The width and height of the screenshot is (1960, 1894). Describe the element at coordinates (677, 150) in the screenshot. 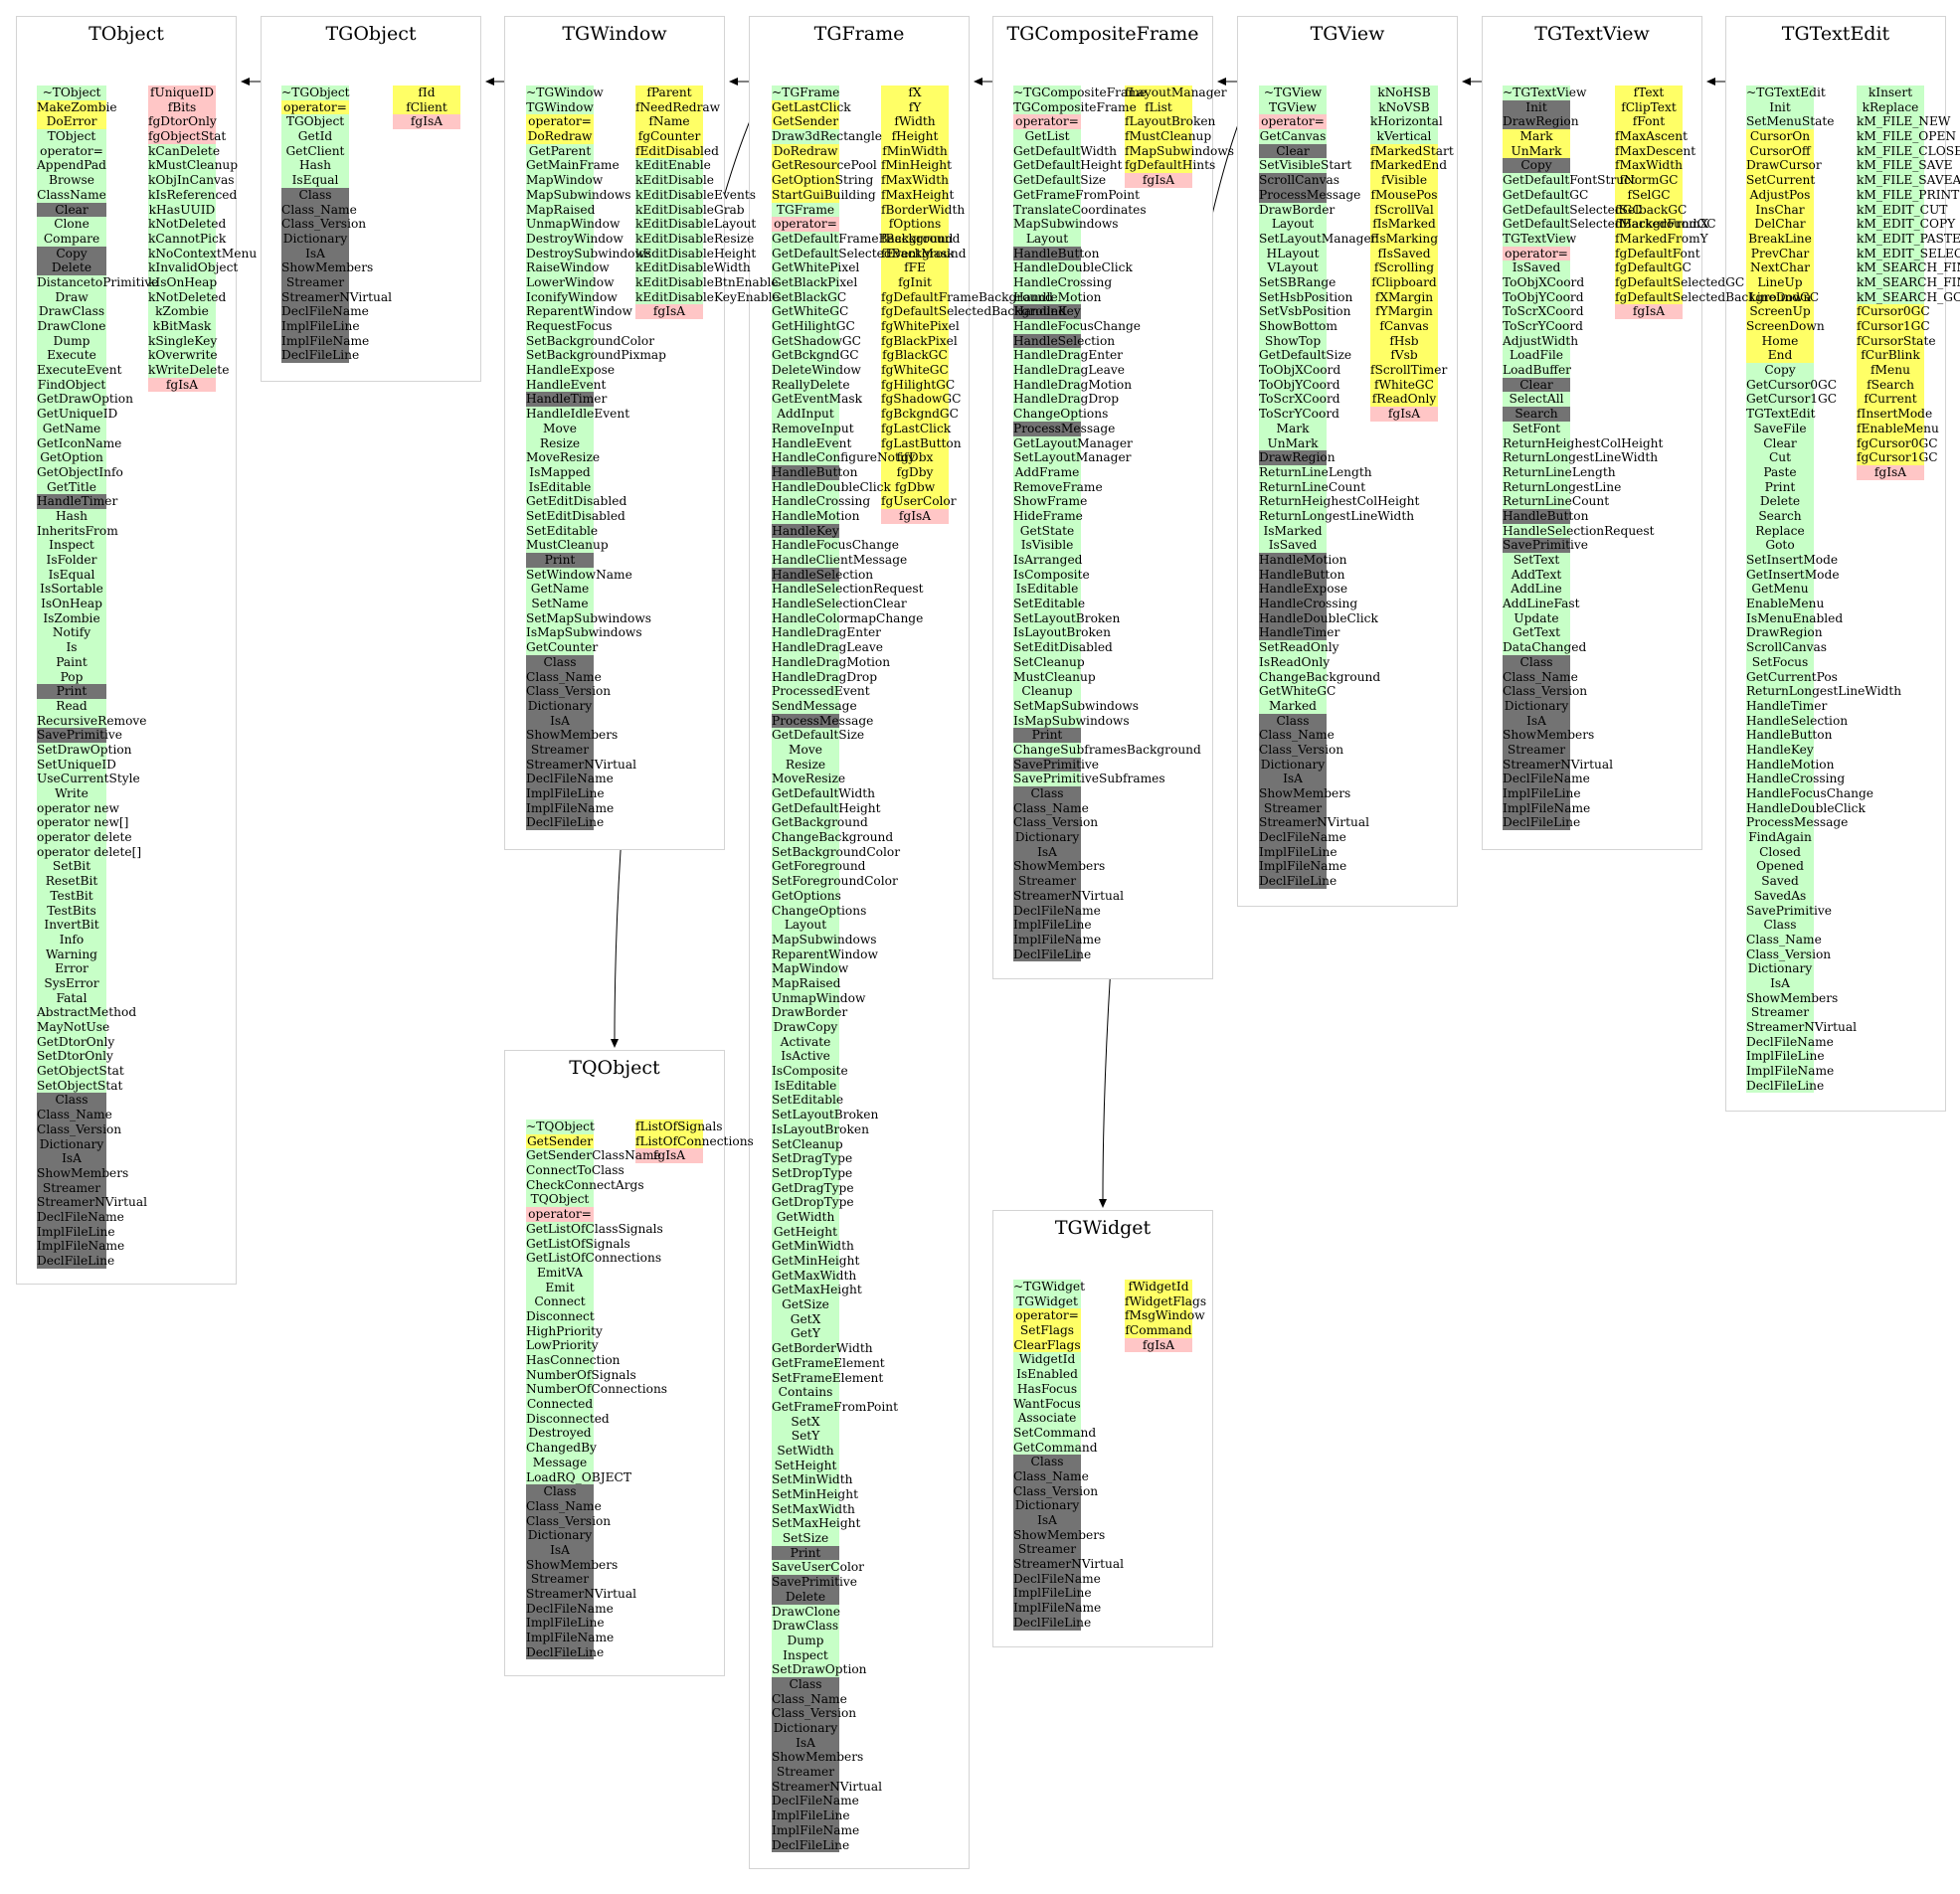

I see `member-name: fEditDisabled` at that location.